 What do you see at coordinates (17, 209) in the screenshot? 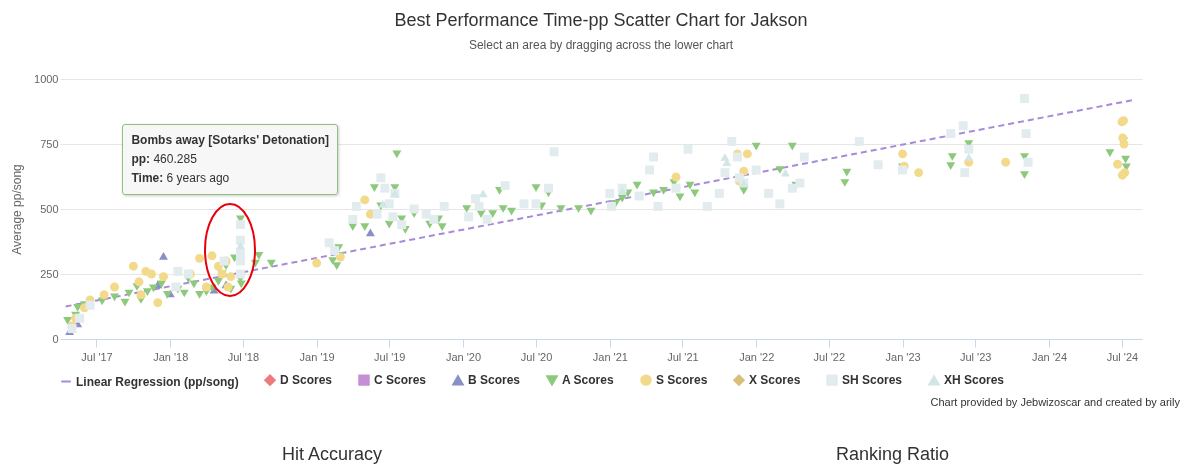
I see `y-axis-title: Average pp/song` at bounding box center [17, 209].